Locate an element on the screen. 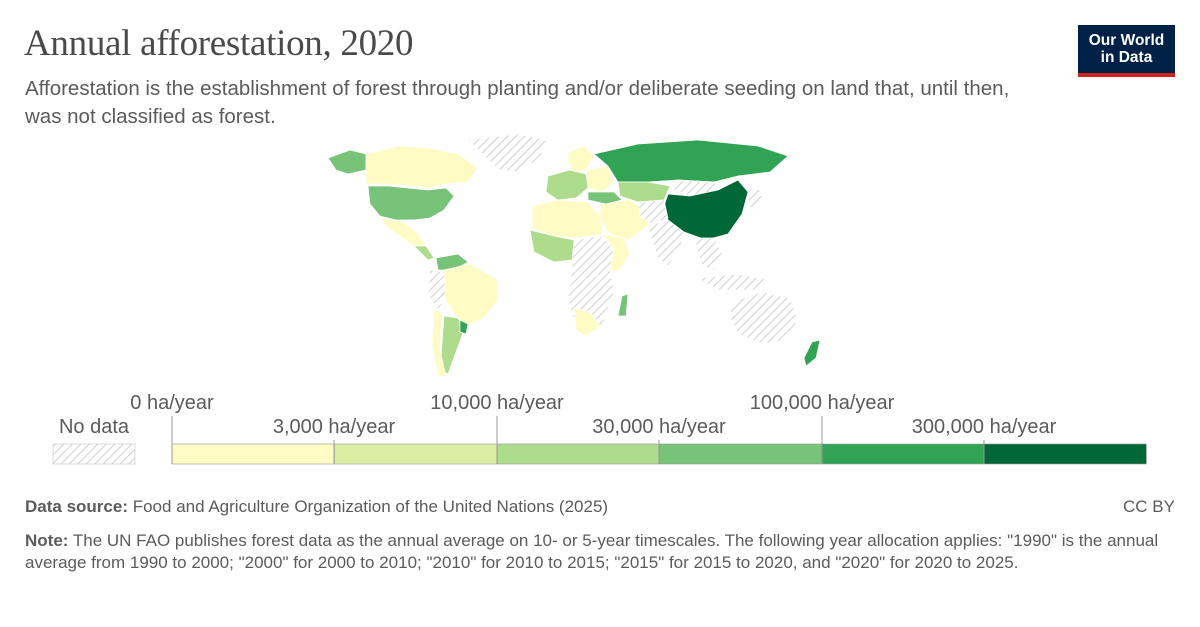 The image size is (1200, 627). region-central-asia is located at coordinates (653, 212).